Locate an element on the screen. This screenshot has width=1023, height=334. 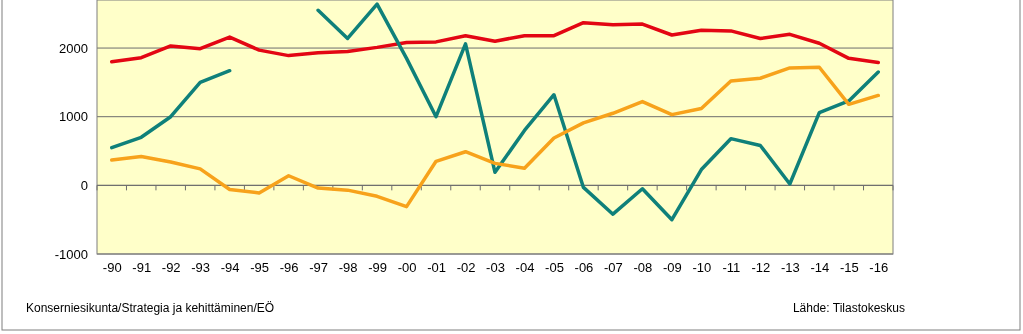
x-tick-label: -13 is located at coordinates (790, 268).